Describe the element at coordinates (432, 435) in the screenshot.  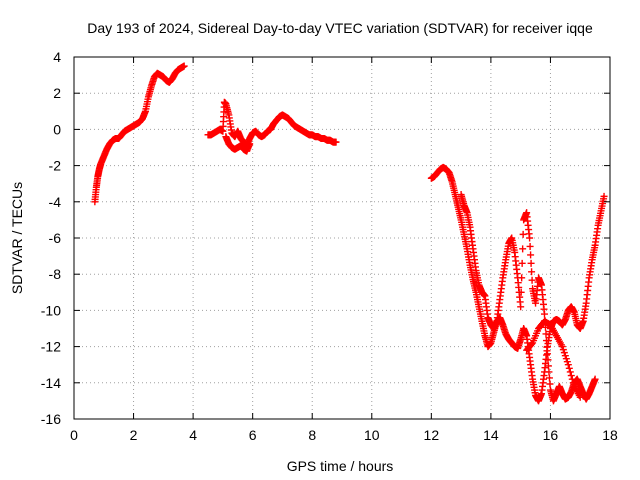
I see `x-tick-label: 12` at that location.